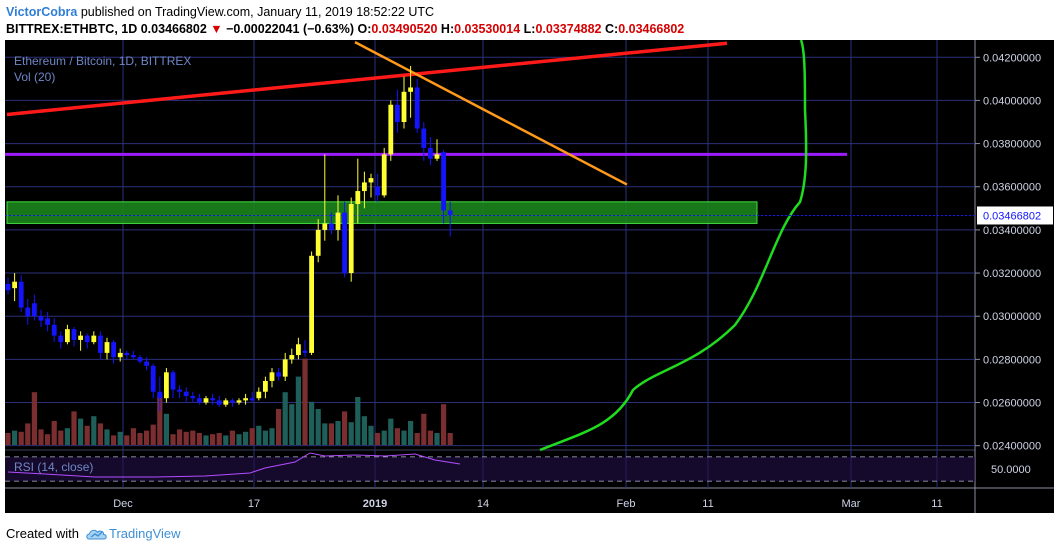 This screenshot has height=551, width=1059. I want to click on symbol-label: BITTREX:ETHBTC, 1D, so click(72, 29).